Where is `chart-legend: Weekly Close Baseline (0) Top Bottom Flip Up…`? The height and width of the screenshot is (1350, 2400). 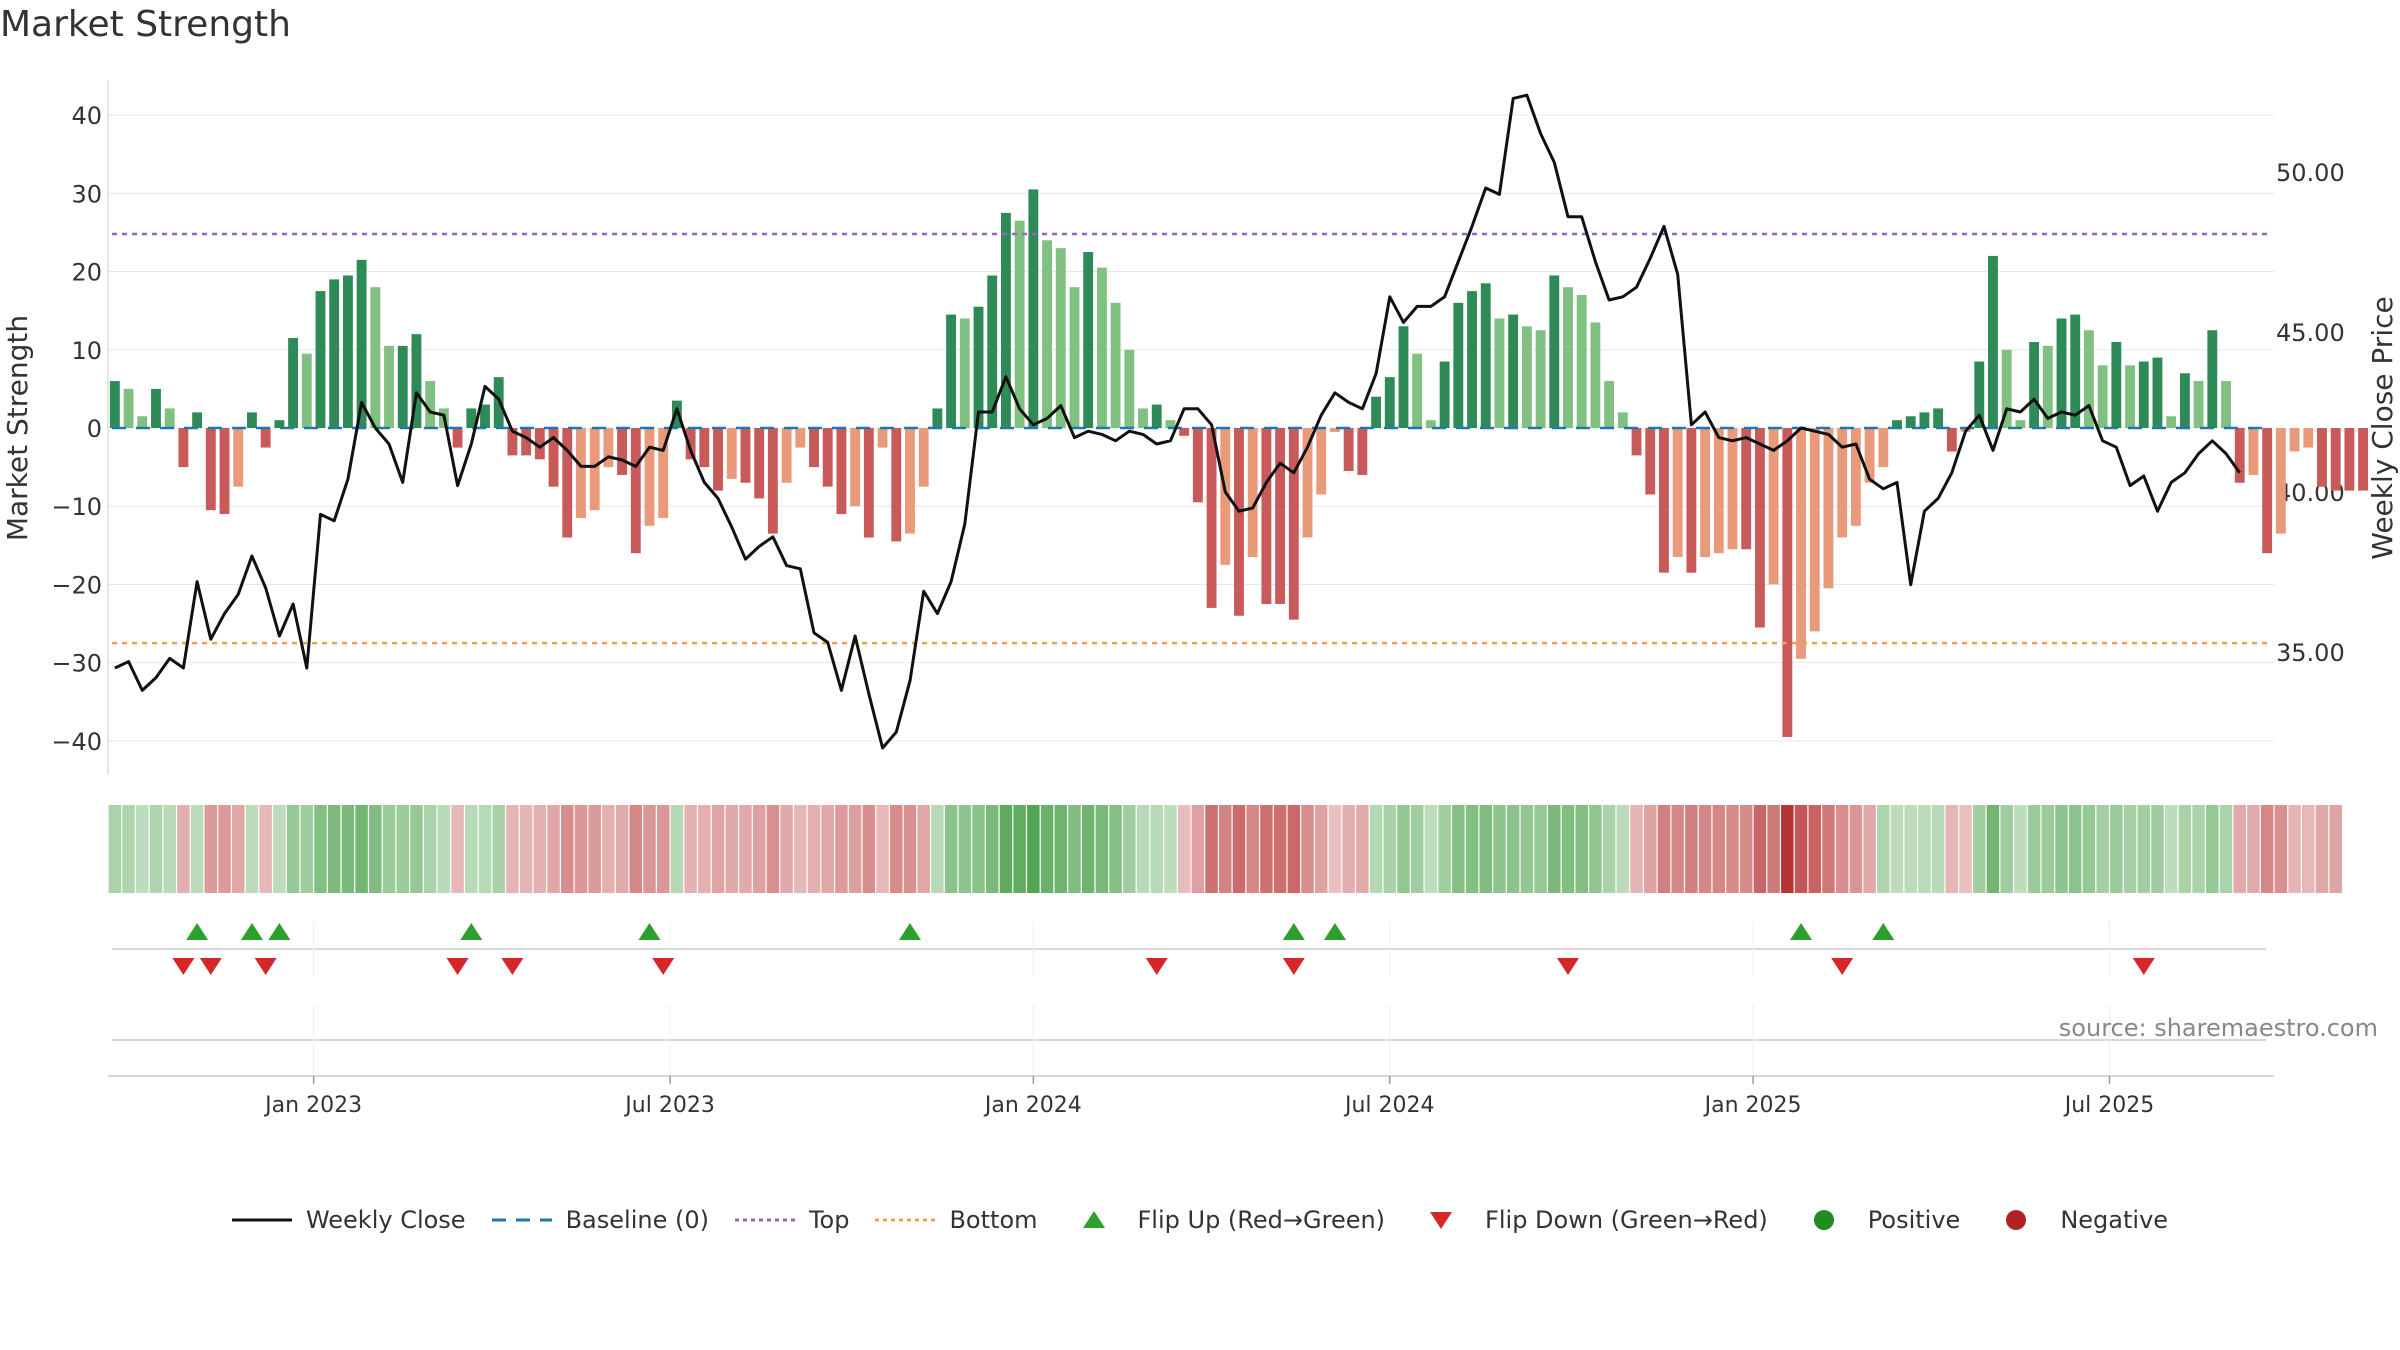 chart-legend: Weekly Close Baseline (0) Top Bottom Flip Up… is located at coordinates (1200, 1220).